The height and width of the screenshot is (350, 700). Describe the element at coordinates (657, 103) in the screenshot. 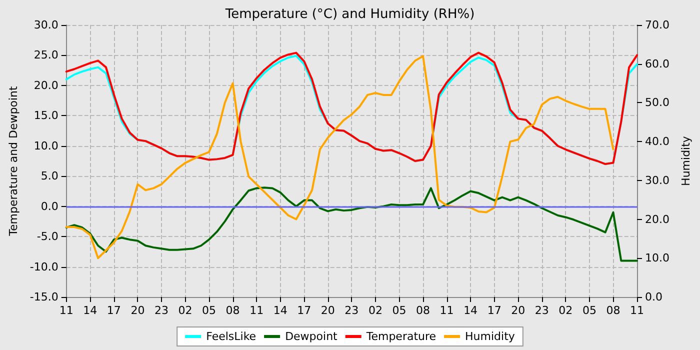

I see `y2-tick-label: 50.0` at that location.